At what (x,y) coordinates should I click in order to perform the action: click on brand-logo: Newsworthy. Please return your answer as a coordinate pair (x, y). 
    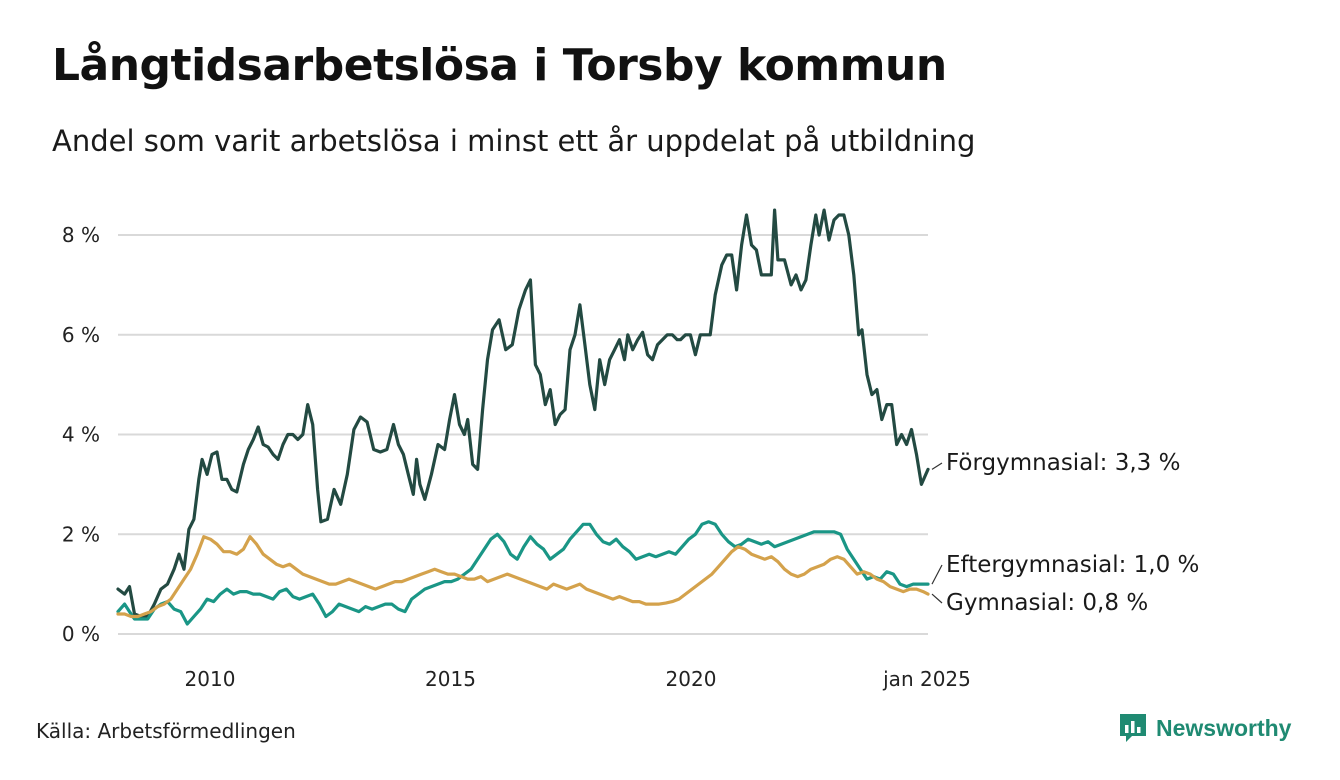
    Looking at the image, I should click on (1204, 728).